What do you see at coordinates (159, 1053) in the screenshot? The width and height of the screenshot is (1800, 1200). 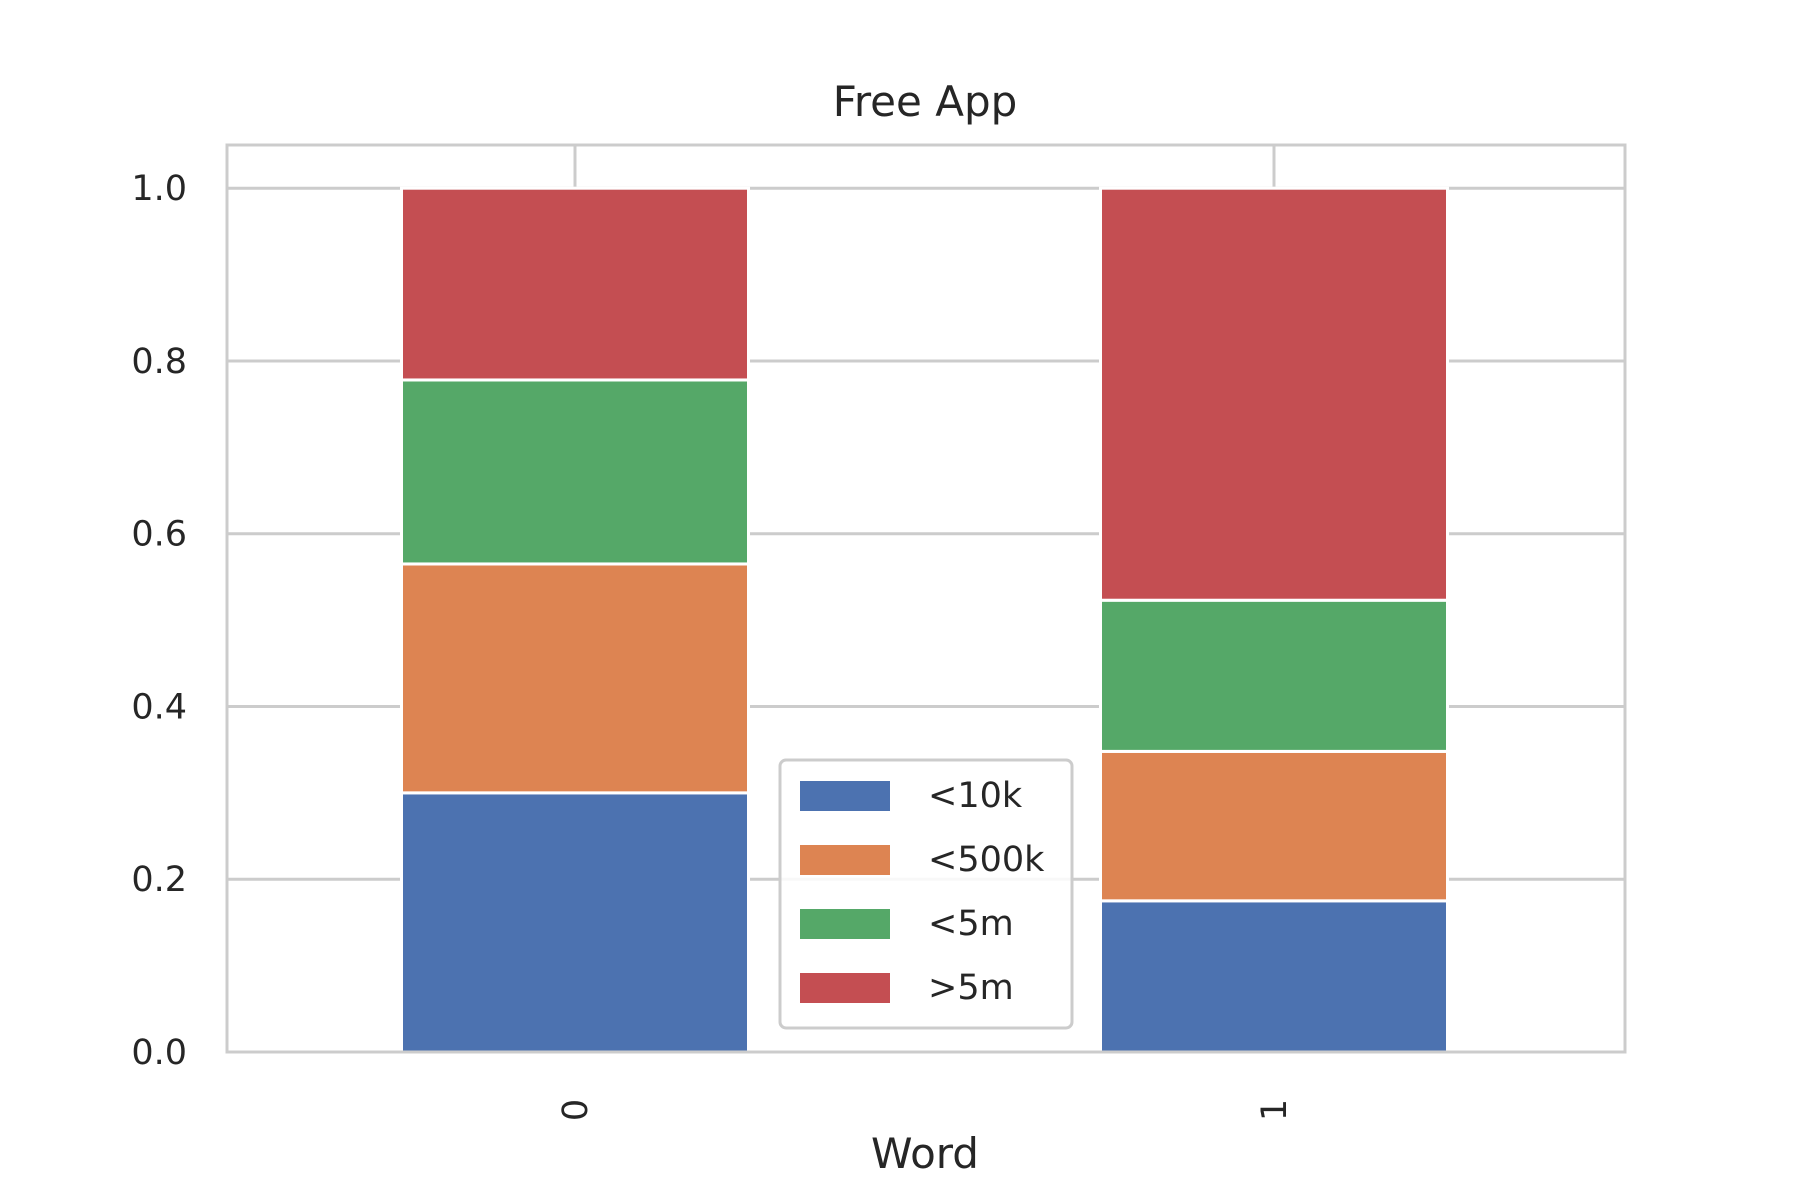 I see `y-tick-label: 0.0` at bounding box center [159, 1053].